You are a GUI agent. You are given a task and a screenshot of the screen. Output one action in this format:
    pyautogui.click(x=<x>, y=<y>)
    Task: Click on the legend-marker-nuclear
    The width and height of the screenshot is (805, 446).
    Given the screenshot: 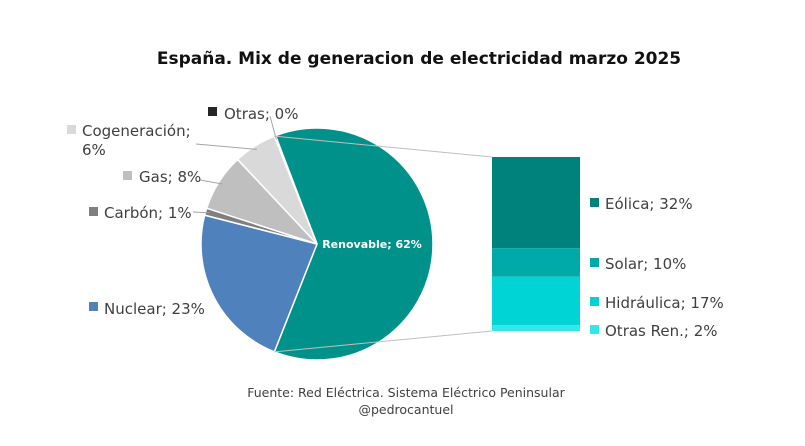 What is the action you would take?
    pyautogui.click(x=93, y=306)
    